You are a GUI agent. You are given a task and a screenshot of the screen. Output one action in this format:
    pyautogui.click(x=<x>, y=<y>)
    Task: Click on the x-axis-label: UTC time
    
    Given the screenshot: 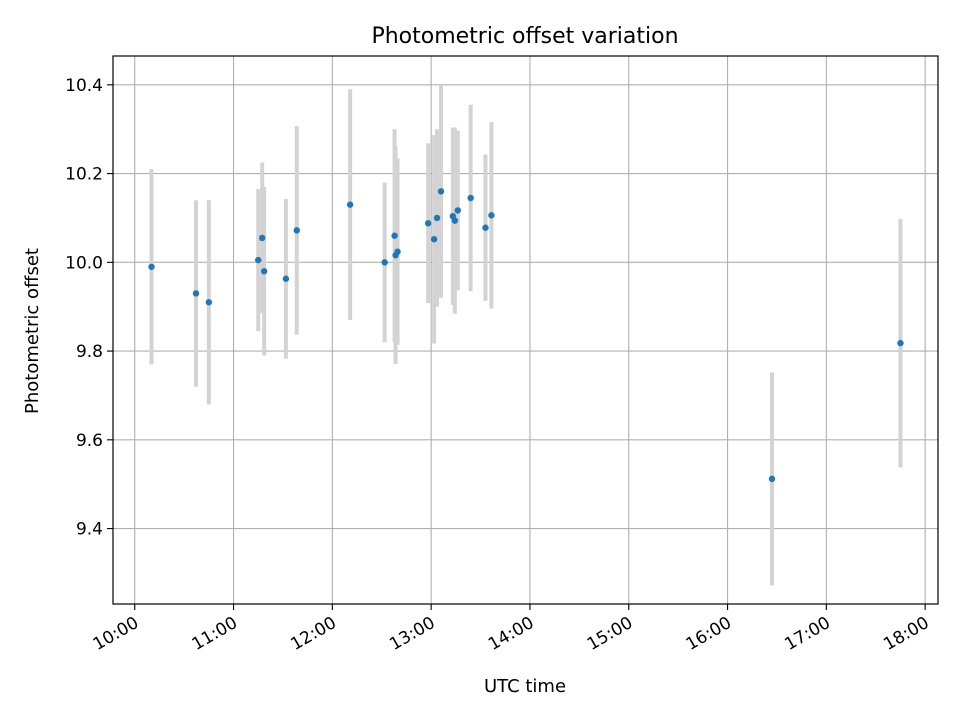 What is the action you would take?
    pyautogui.click(x=525, y=686)
    